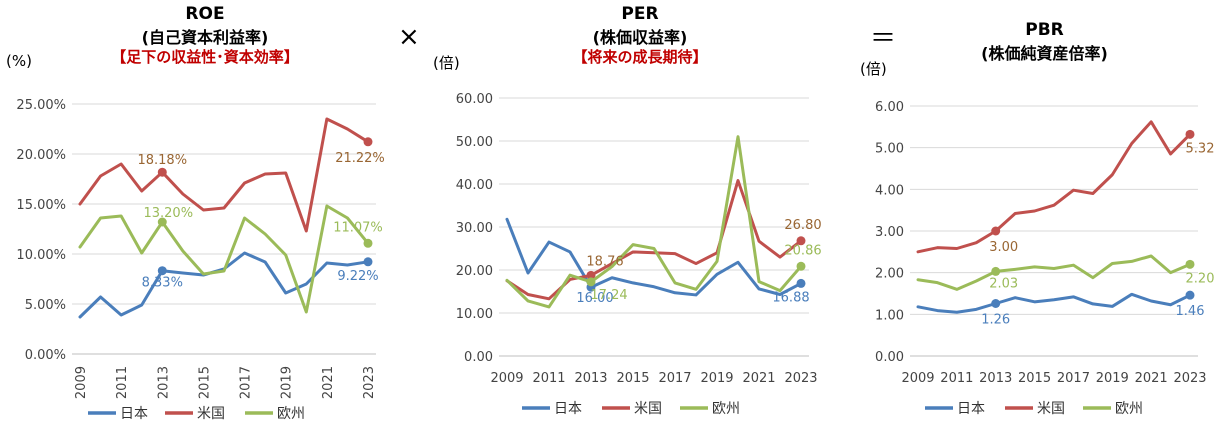  Describe the element at coordinates (995, 320) in the screenshot. I see `data-label: 1.26` at that location.